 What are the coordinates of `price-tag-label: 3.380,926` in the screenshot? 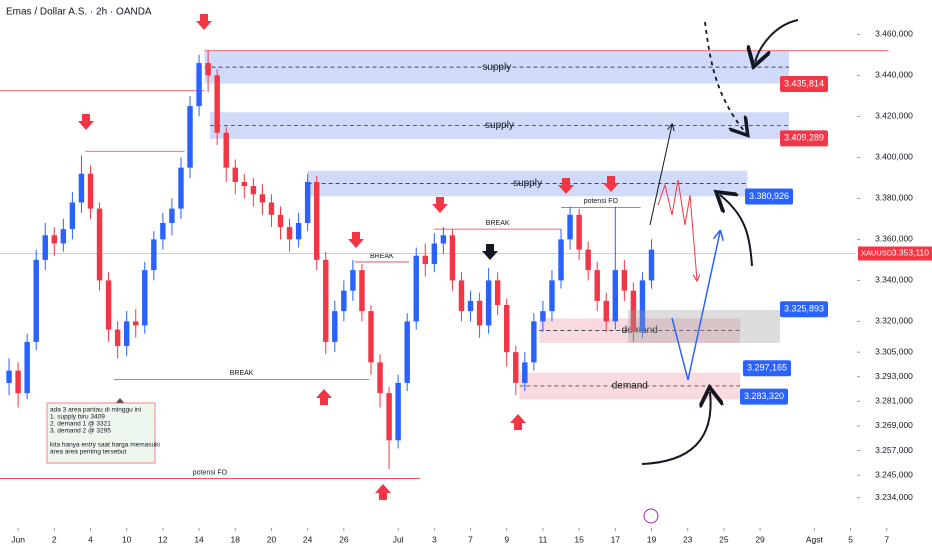 It's located at (769, 196).